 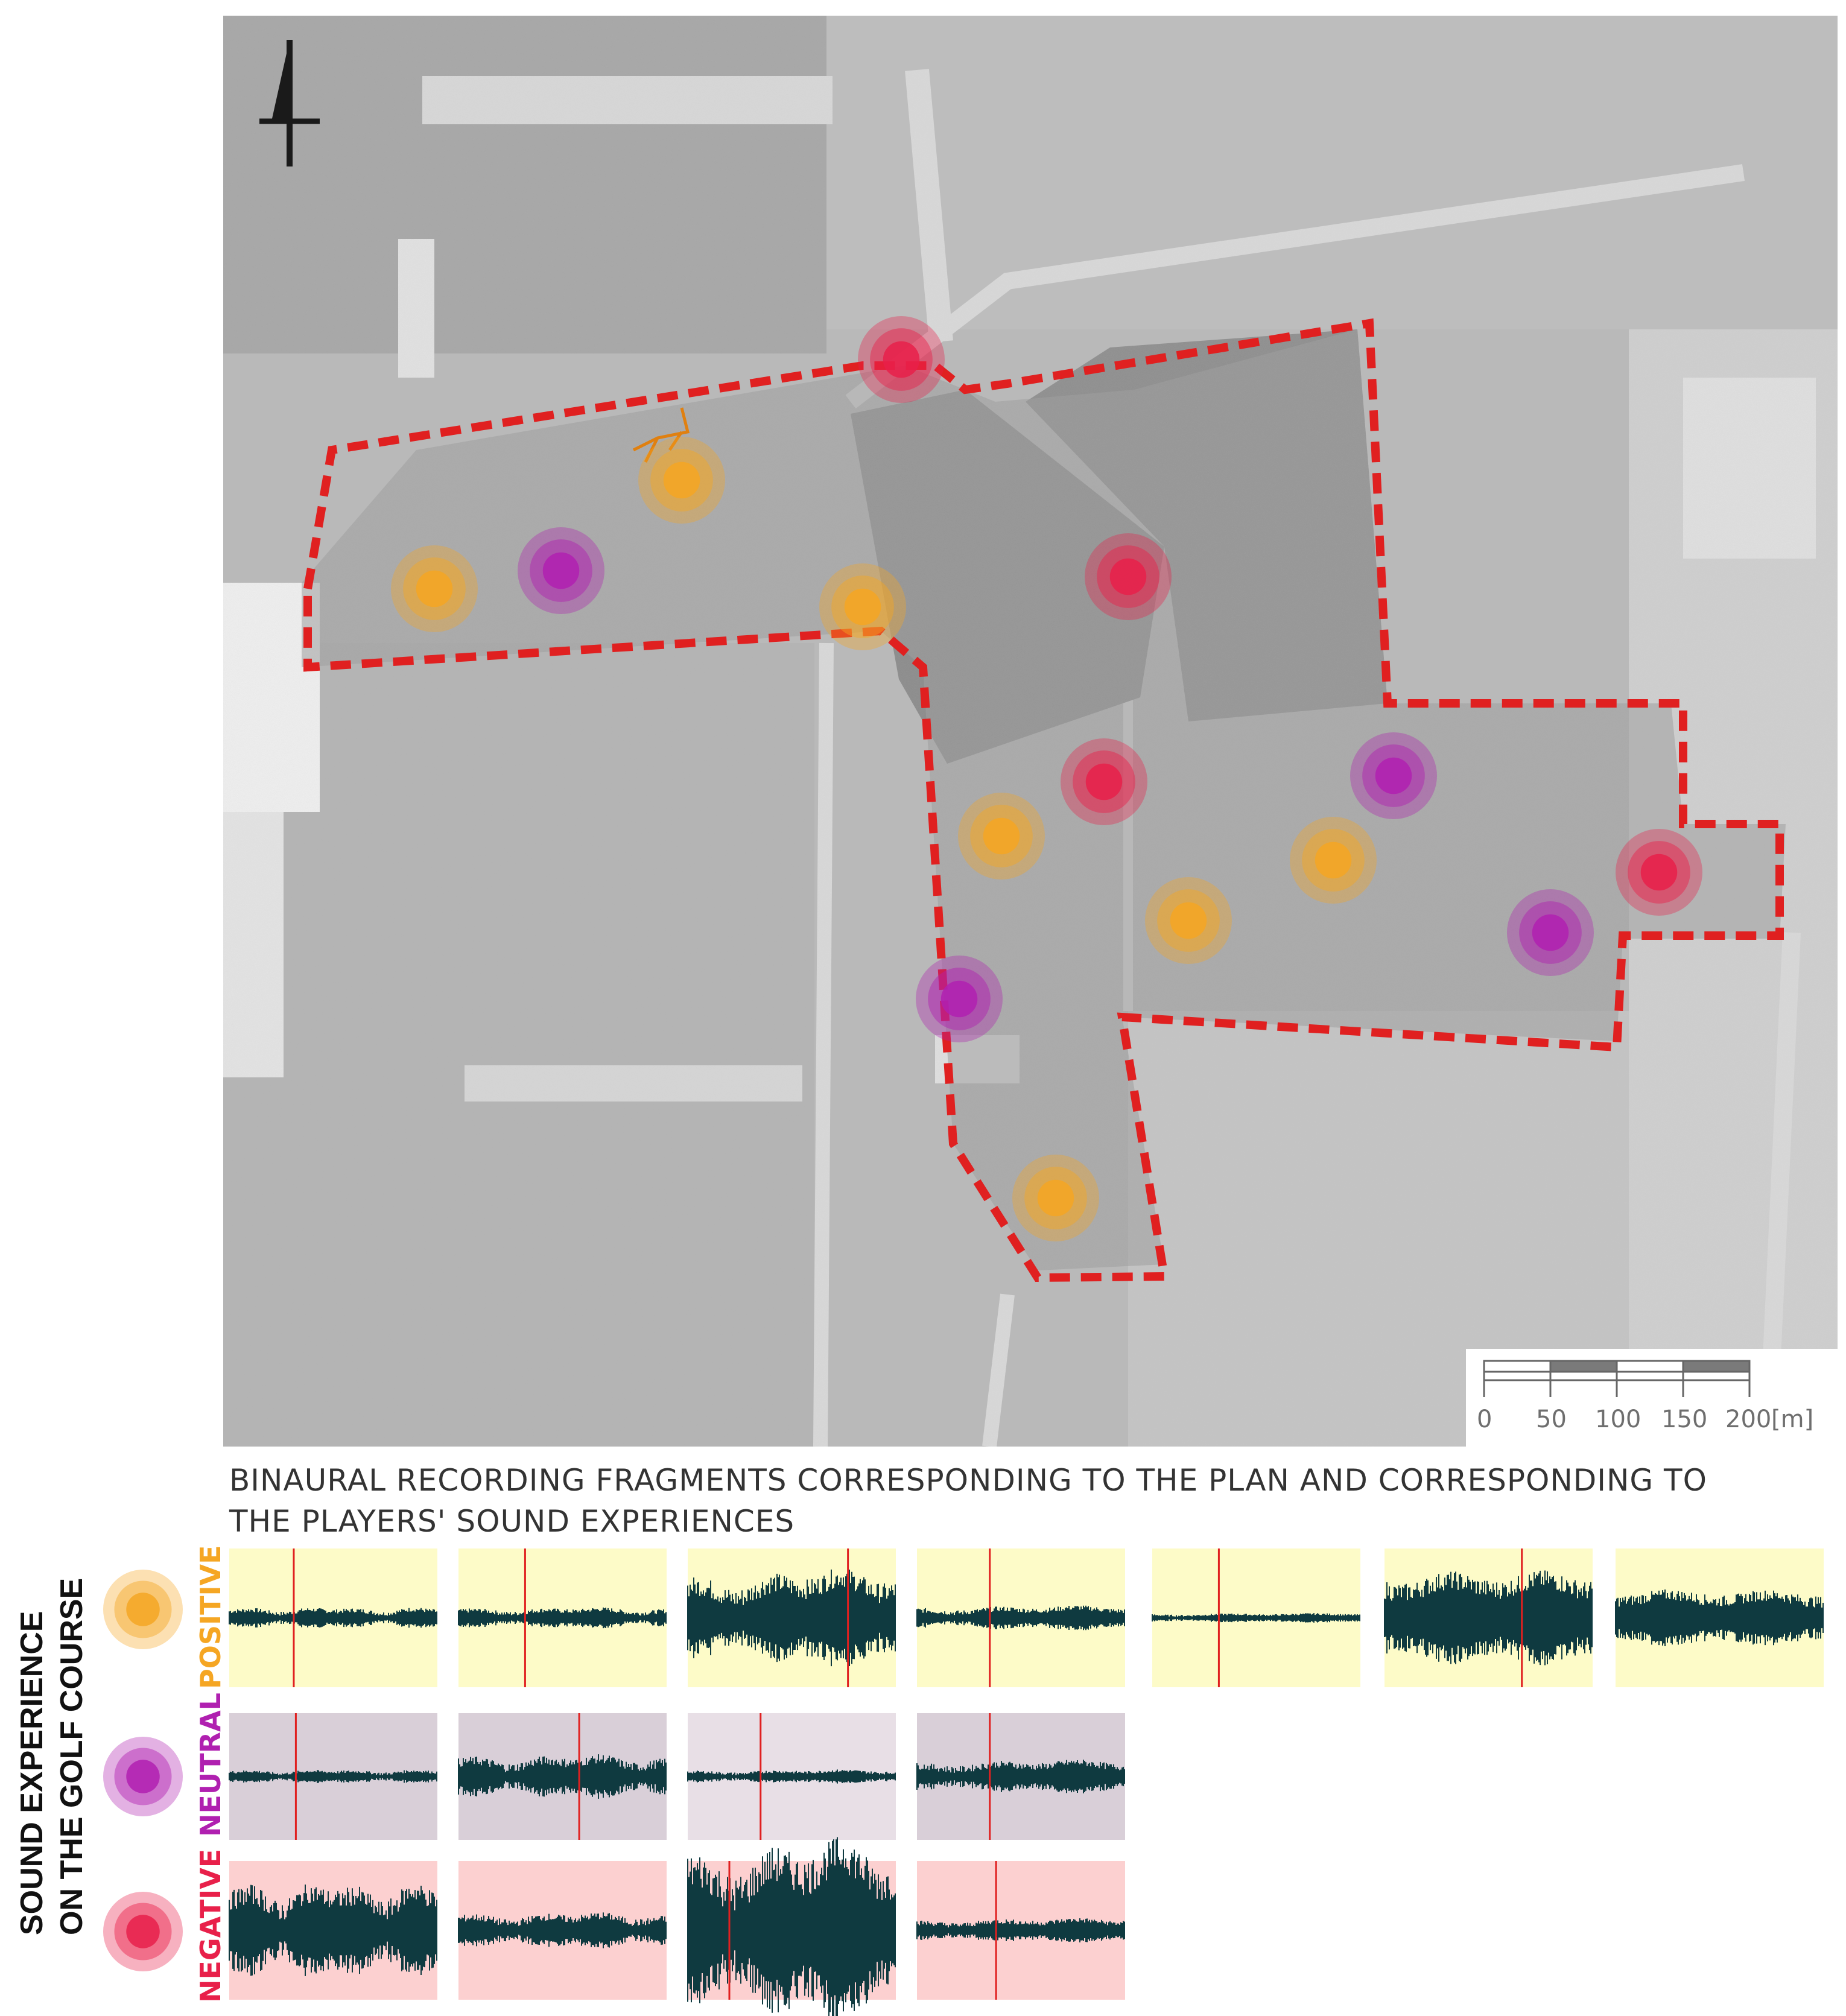 What do you see at coordinates (210, 1926) in the screenshot?
I see `category-label-negative: NEGATIVE` at bounding box center [210, 1926].